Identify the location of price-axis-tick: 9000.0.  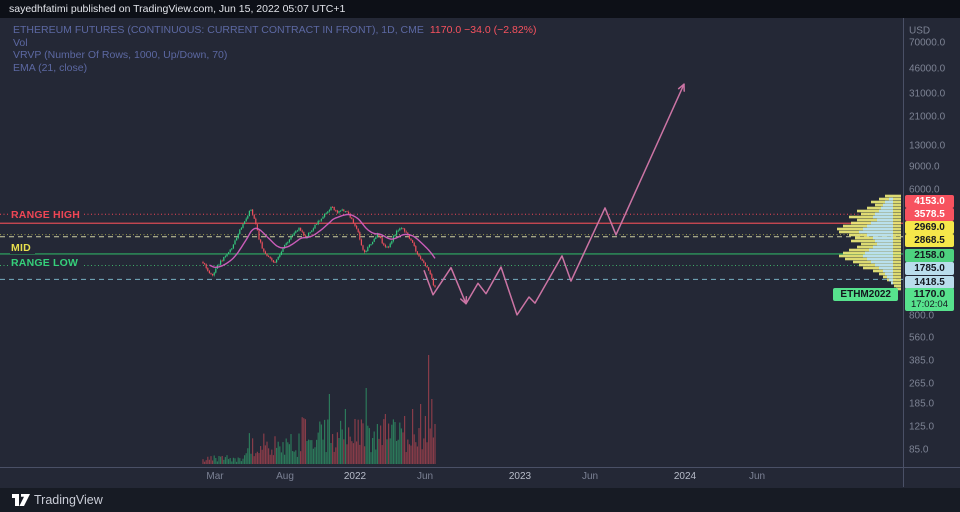
(924, 167).